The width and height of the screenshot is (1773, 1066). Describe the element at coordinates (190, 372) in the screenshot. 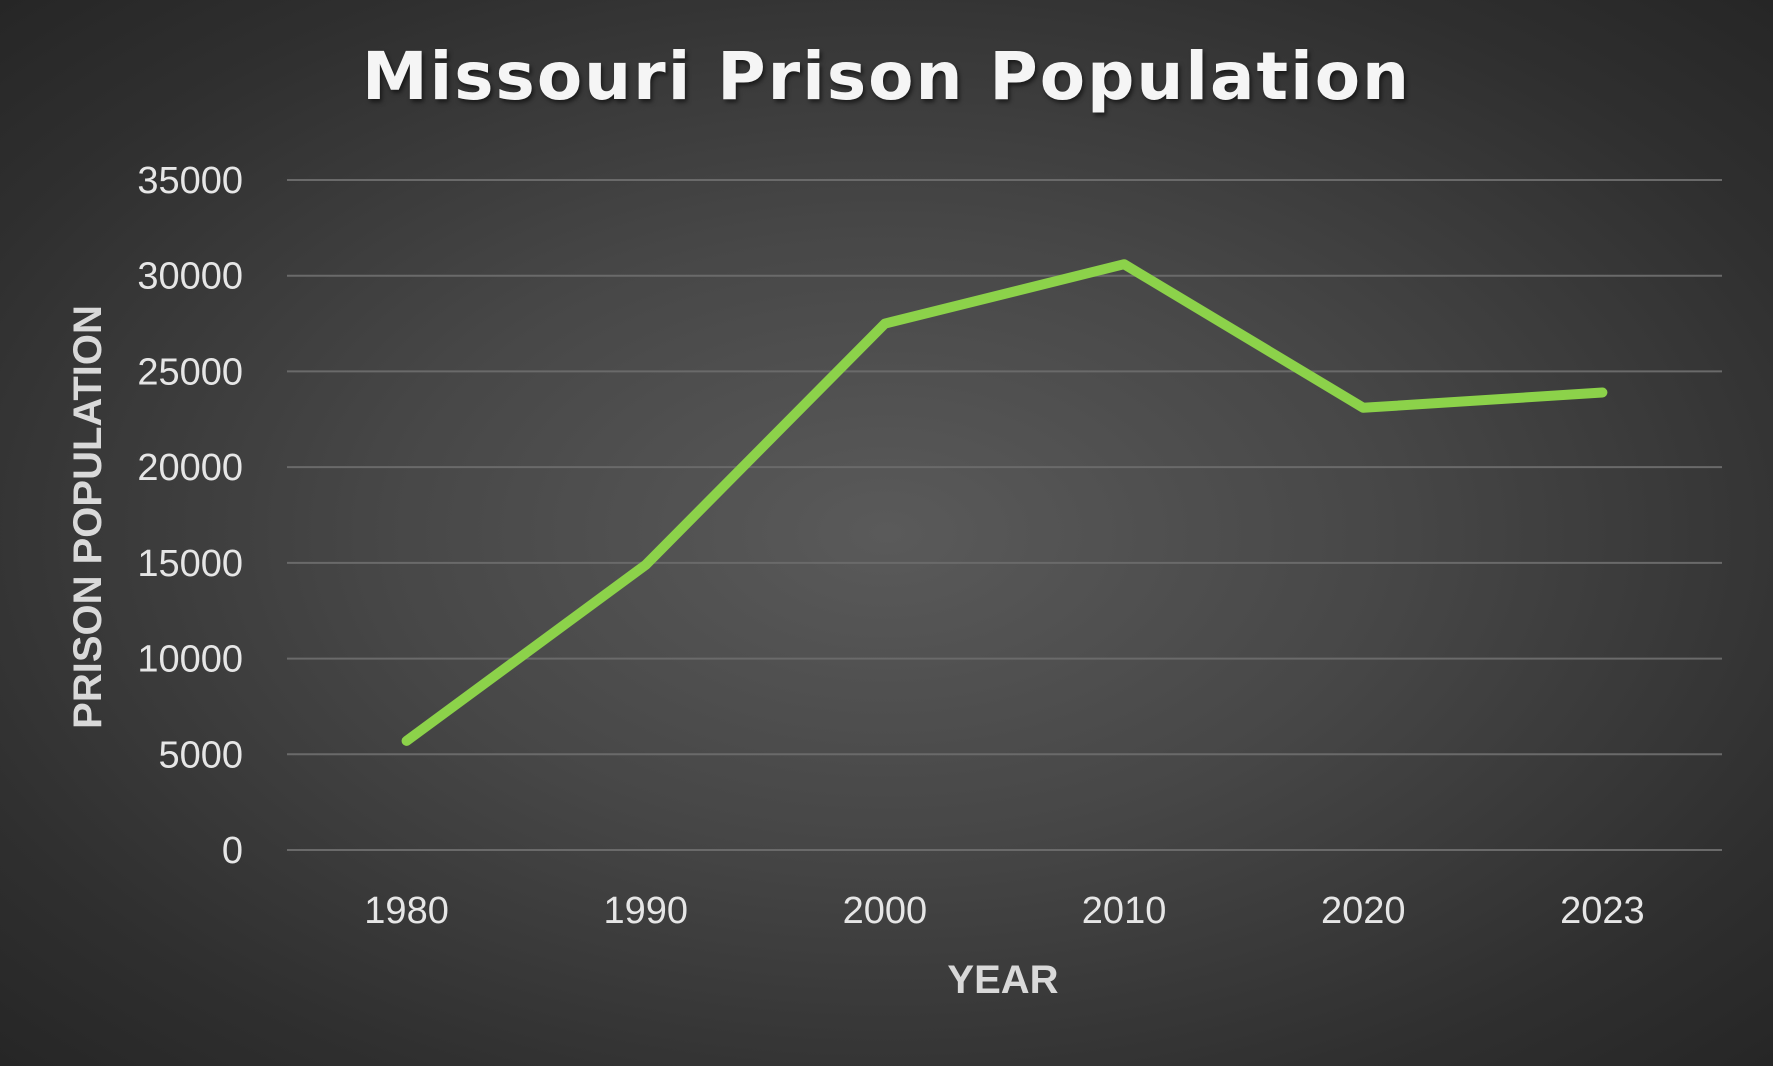

I see `y-tick-label: 25000` at that location.